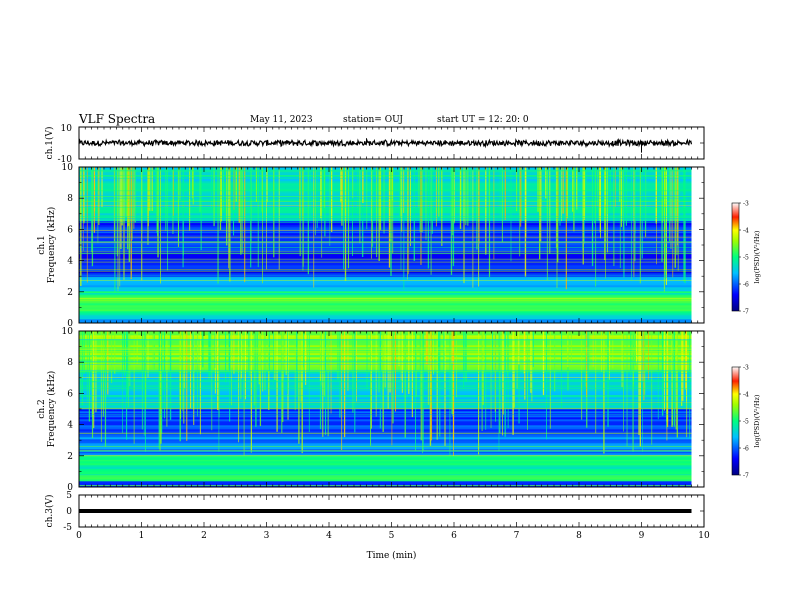 This screenshot has width=792, height=612. Describe the element at coordinates (642, 536) in the screenshot. I see `x-tick-label: 9` at that location.